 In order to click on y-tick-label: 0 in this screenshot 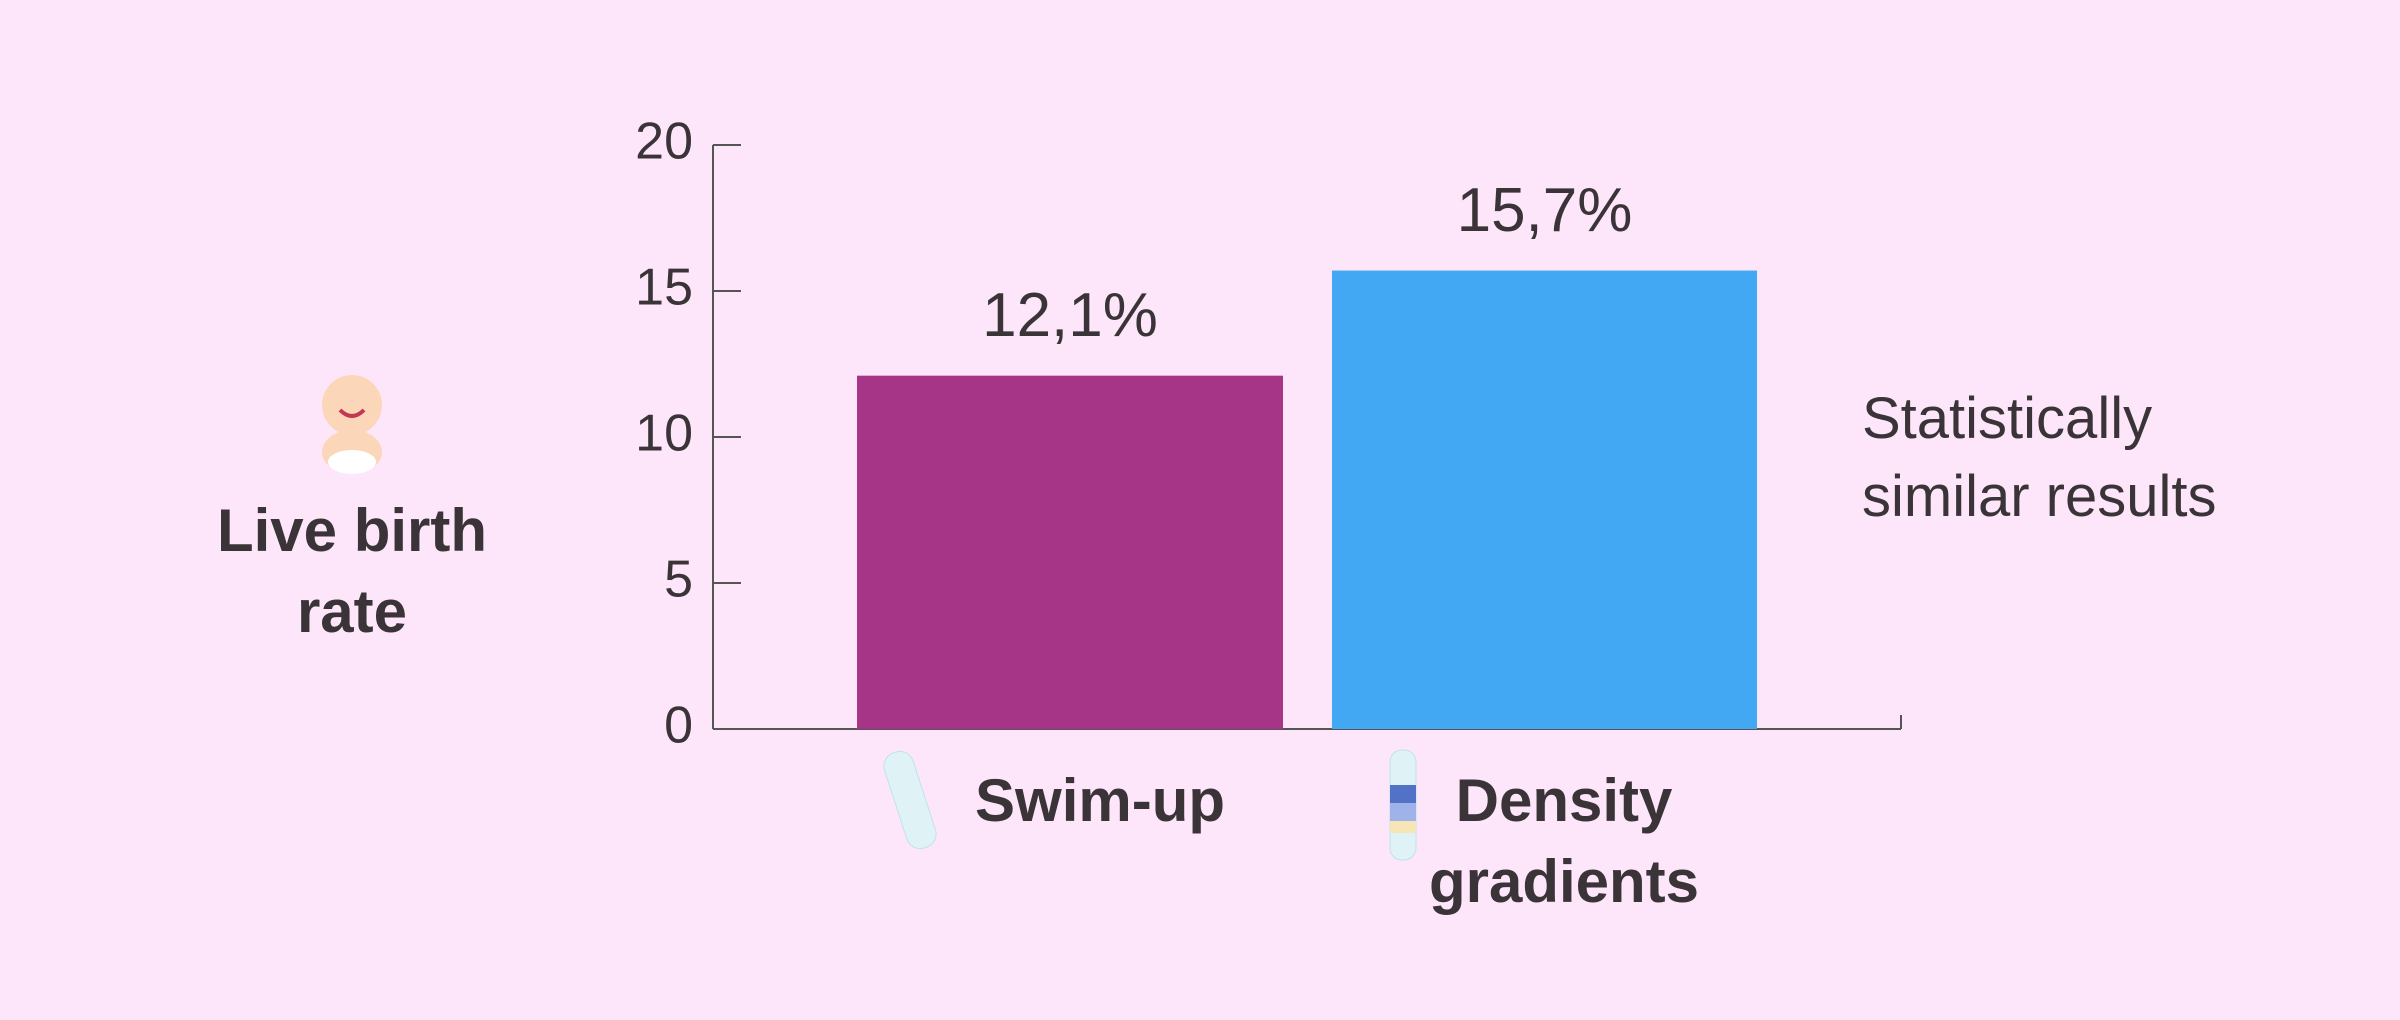, I will do `click(678, 726)`.